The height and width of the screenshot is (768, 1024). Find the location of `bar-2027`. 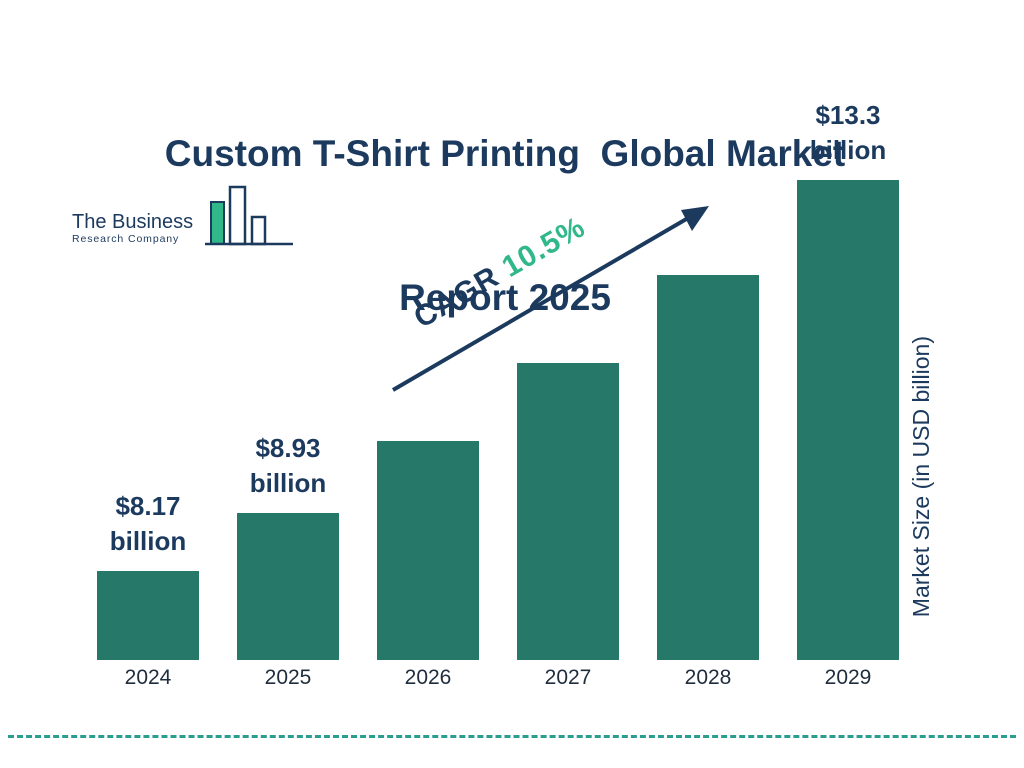

bar-2027 is located at coordinates (568, 511).